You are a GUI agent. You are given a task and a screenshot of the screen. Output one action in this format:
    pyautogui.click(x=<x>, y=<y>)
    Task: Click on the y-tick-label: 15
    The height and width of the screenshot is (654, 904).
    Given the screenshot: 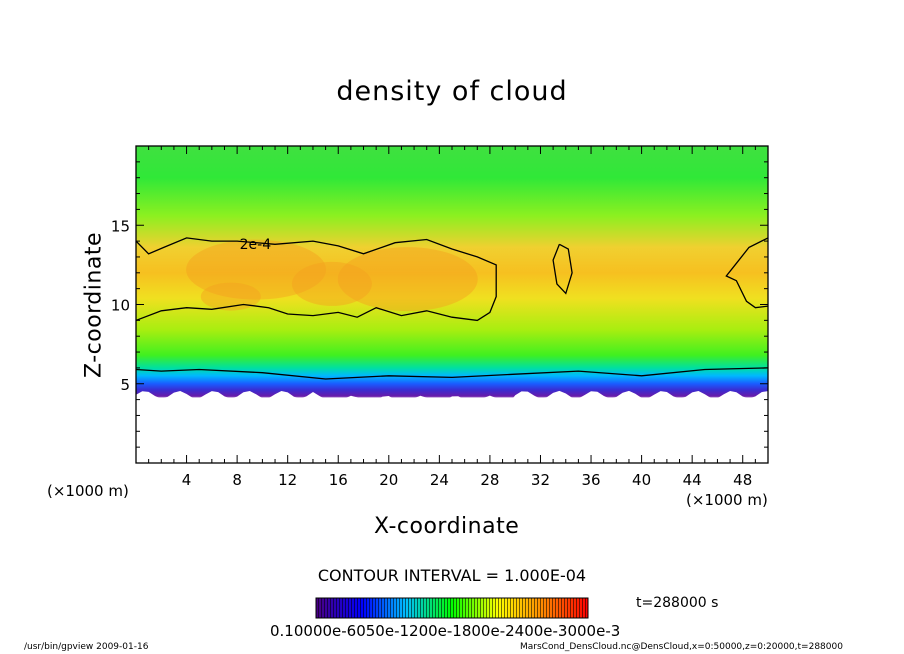 What is the action you would take?
    pyautogui.click(x=120, y=226)
    